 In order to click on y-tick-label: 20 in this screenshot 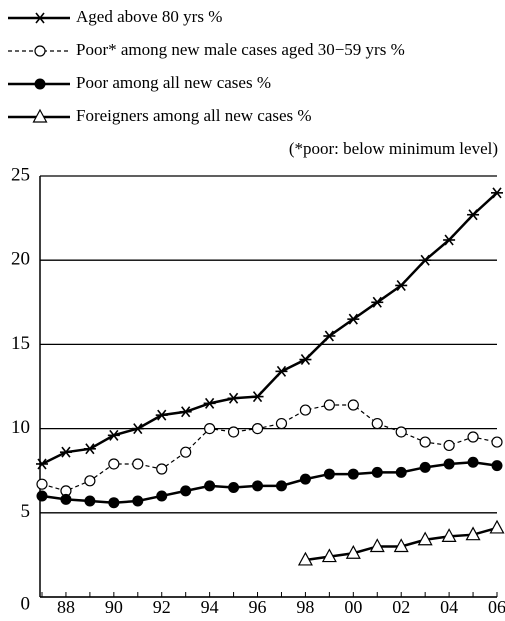, I will do `click(20, 259)`.